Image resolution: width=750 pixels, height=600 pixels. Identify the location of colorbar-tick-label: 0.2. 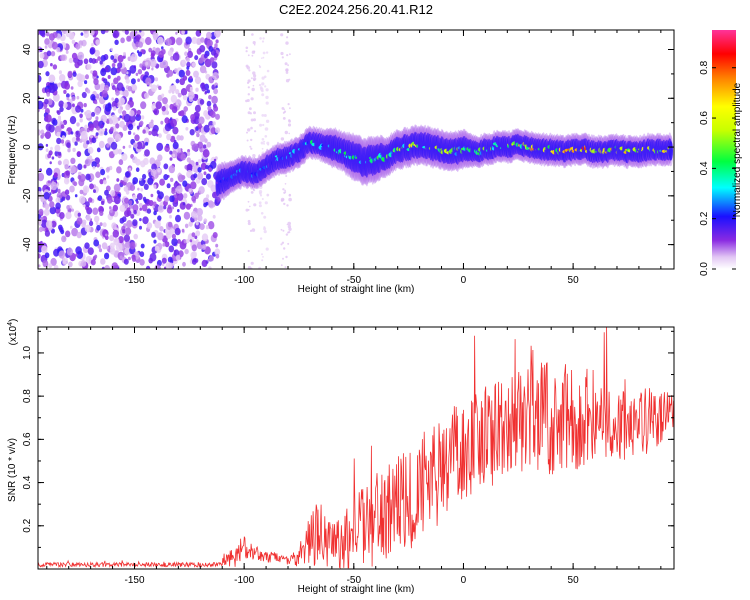
(704, 218).